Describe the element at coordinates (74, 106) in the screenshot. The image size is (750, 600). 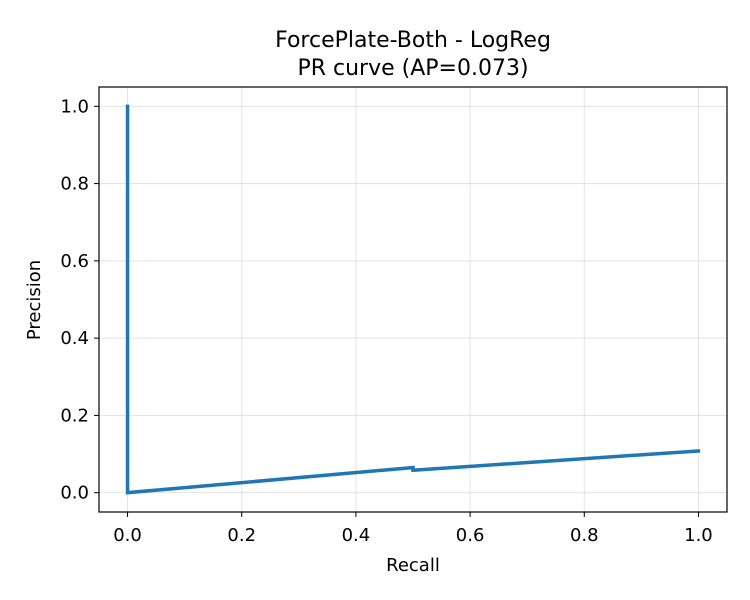
I see `y-tick-label: 1.0` at that location.